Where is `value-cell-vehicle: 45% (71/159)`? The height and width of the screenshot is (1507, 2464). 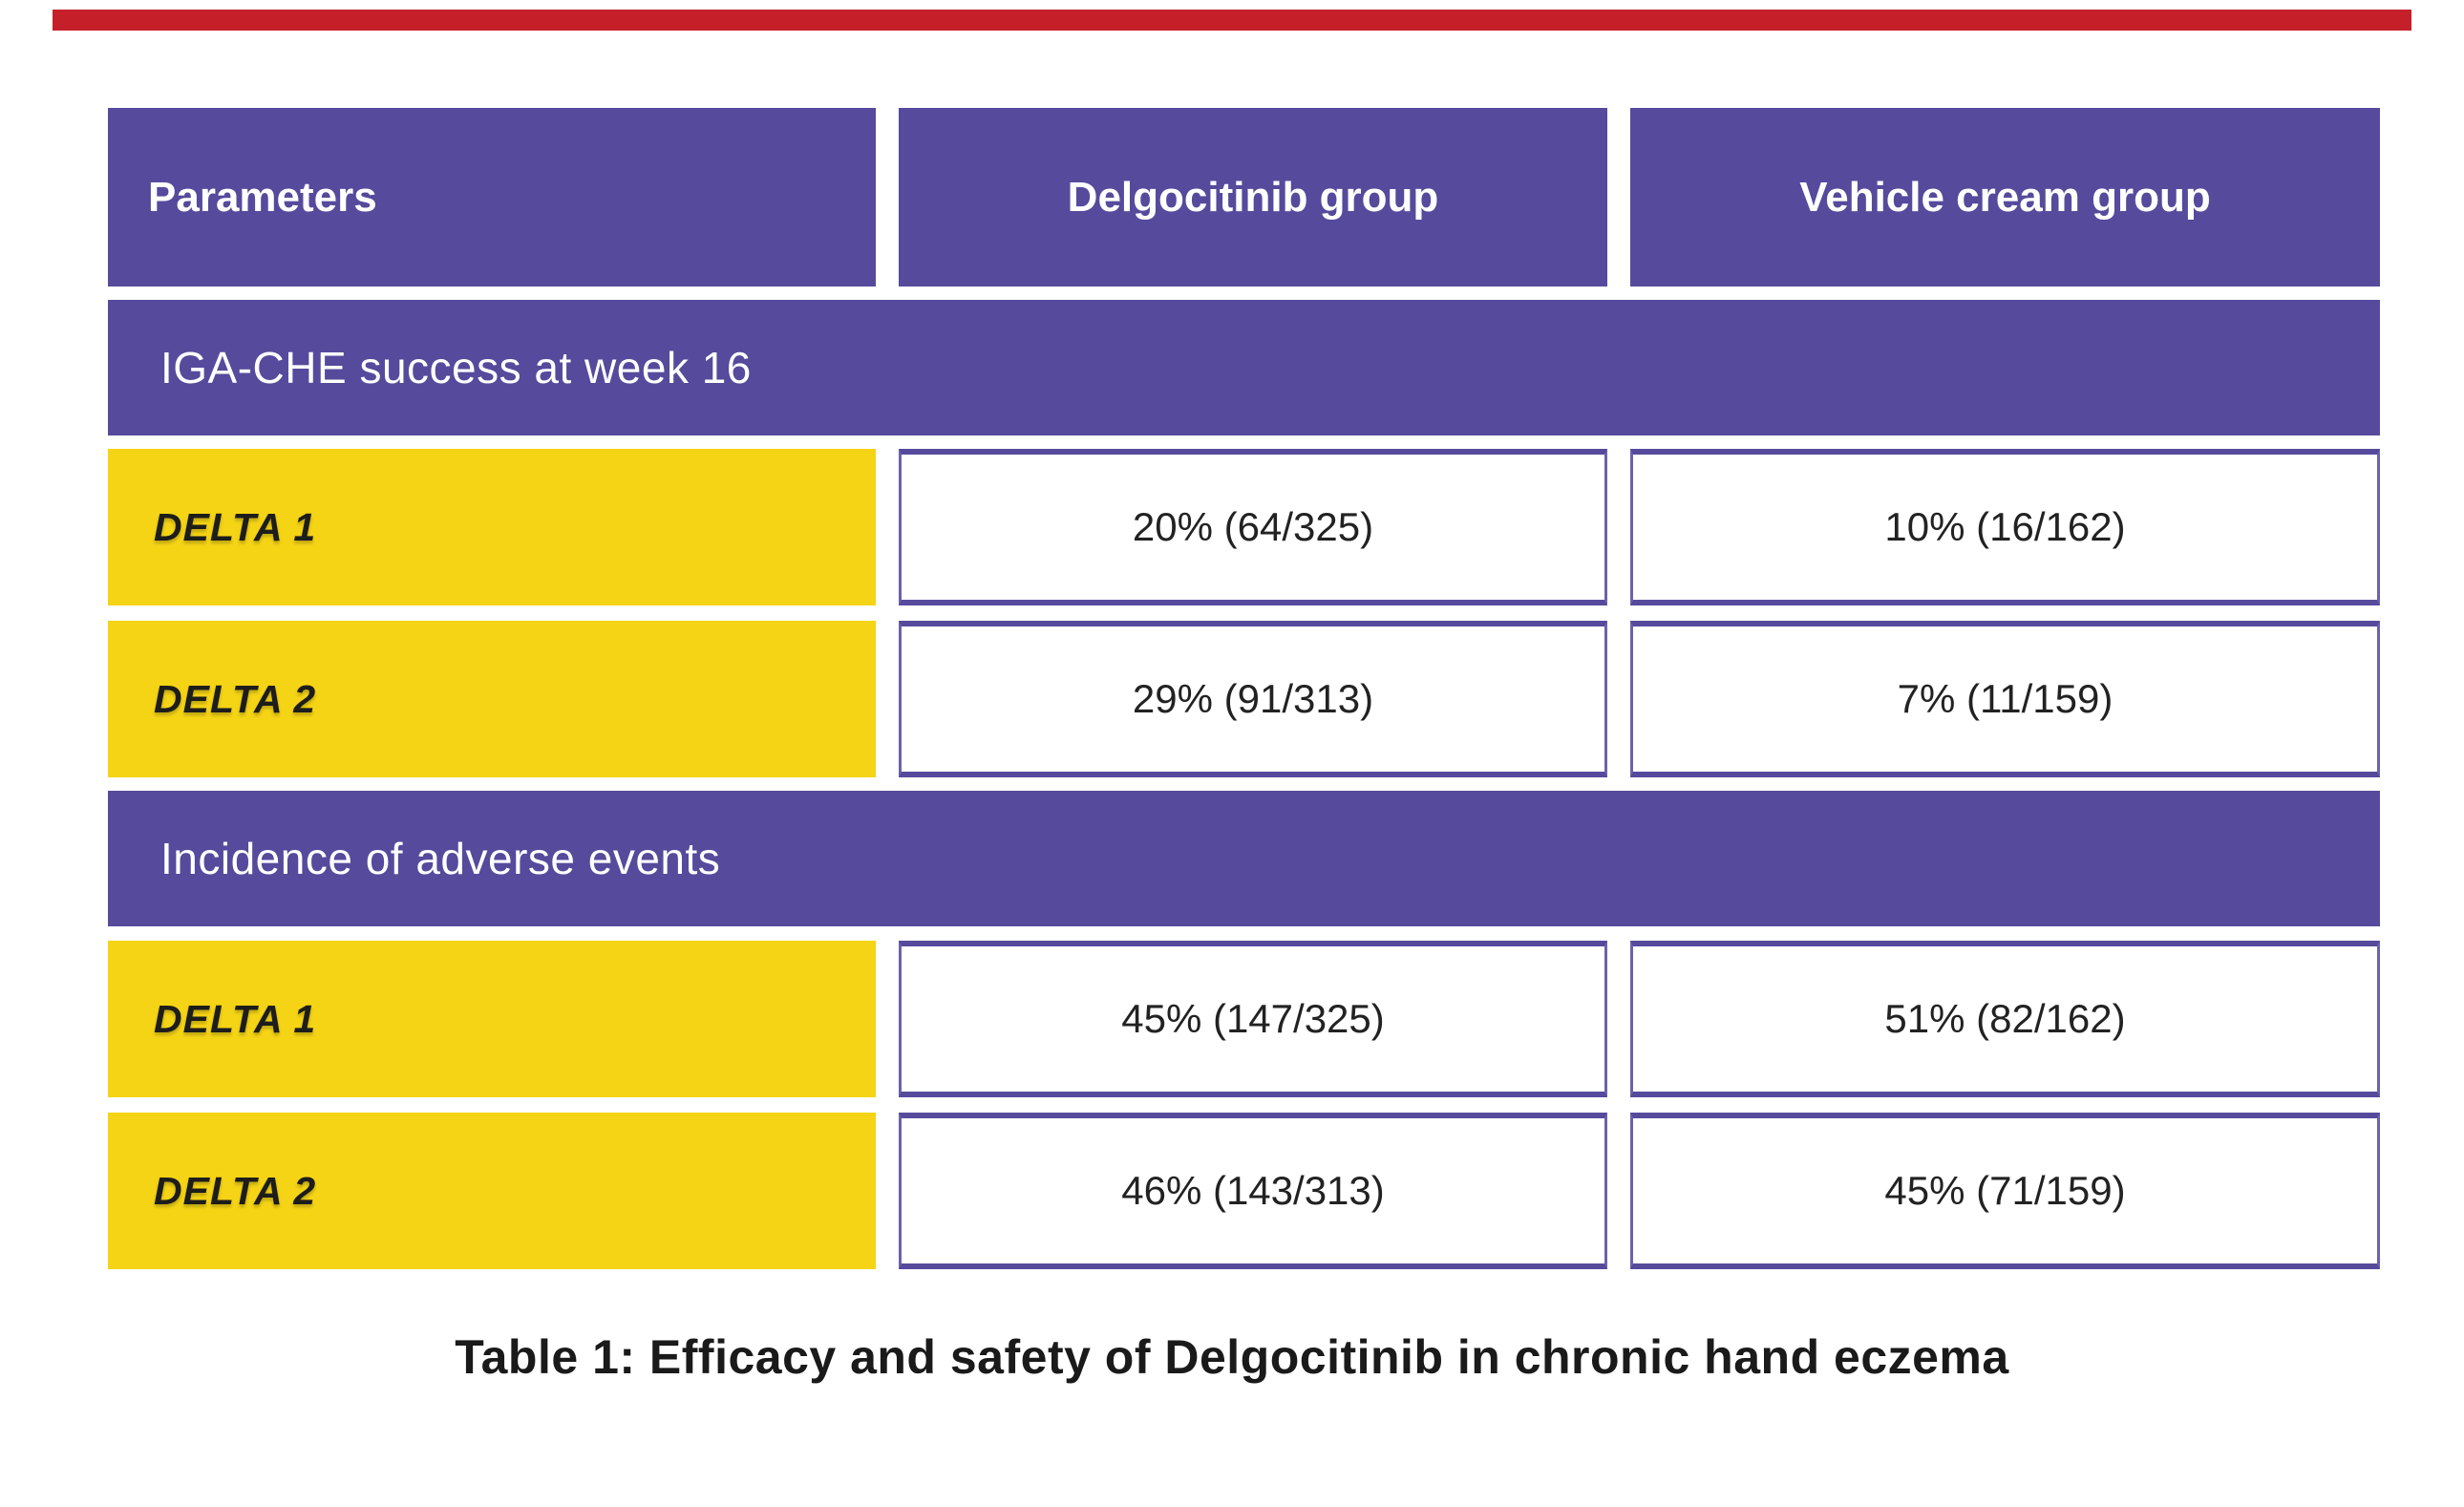
value-cell-vehicle: 45% (71/159) is located at coordinates (2005, 1191).